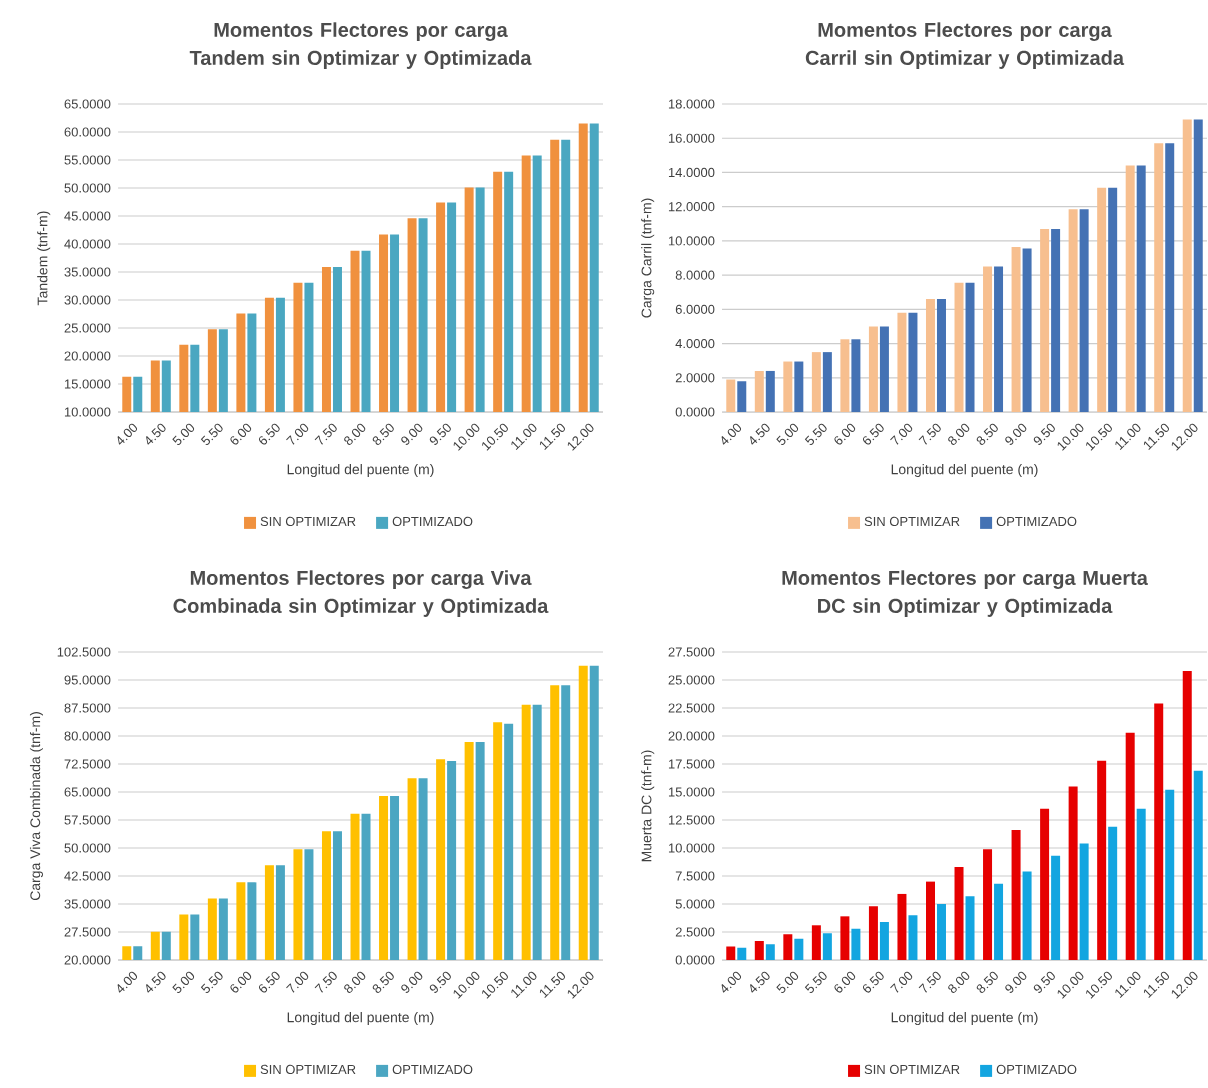  I want to click on x-tick-label: 6.00, so click(845, 982).